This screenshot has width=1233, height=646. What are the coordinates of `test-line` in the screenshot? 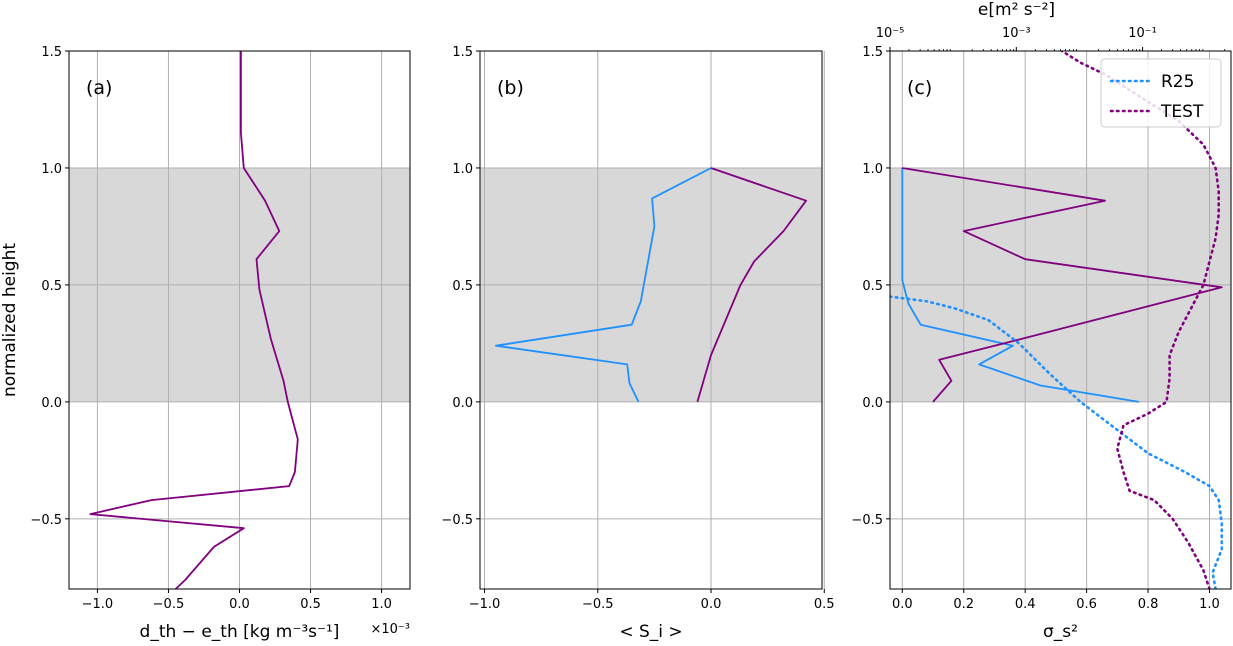 It's located at (1062, 285).